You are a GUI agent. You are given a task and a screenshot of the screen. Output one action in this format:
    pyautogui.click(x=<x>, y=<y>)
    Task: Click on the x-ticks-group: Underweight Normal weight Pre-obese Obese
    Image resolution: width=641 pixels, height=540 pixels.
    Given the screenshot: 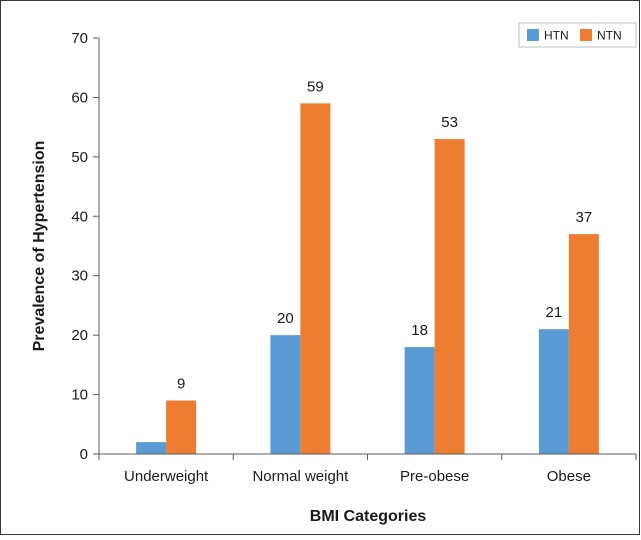 What is the action you would take?
    pyautogui.click(x=367, y=469)
    